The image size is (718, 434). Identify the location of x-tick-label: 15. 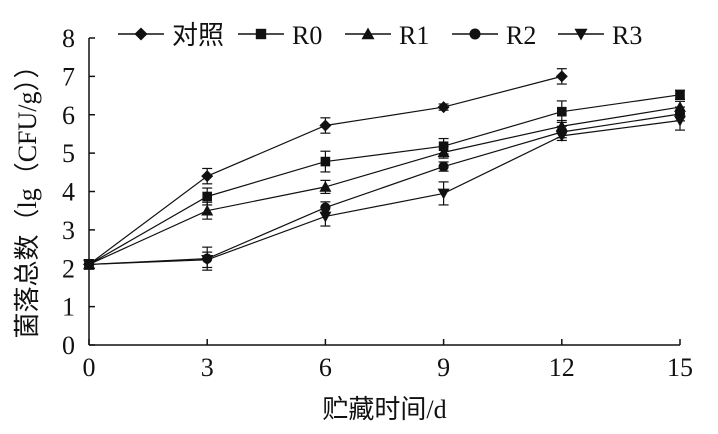
(680, 367).